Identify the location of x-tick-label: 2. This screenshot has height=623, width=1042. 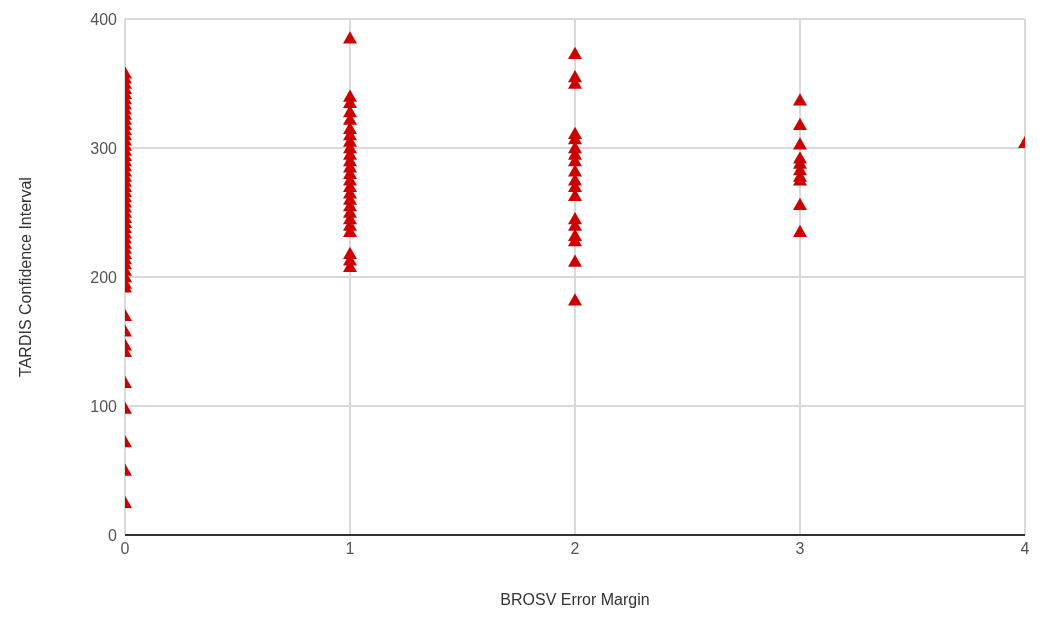
(575, 549).